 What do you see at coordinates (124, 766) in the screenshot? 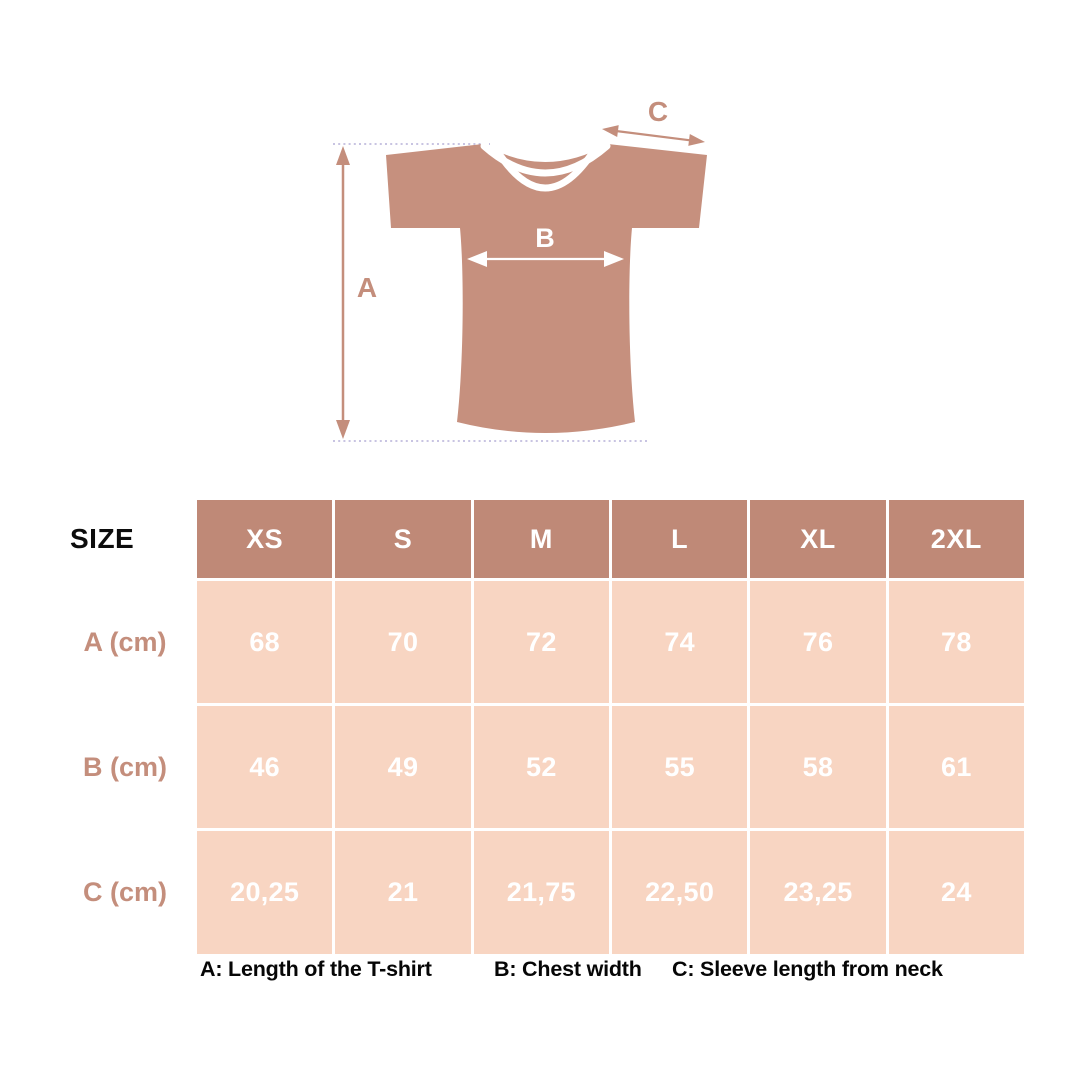
I see `row-label-b: B (cm)` at bounding box center [124, 766].